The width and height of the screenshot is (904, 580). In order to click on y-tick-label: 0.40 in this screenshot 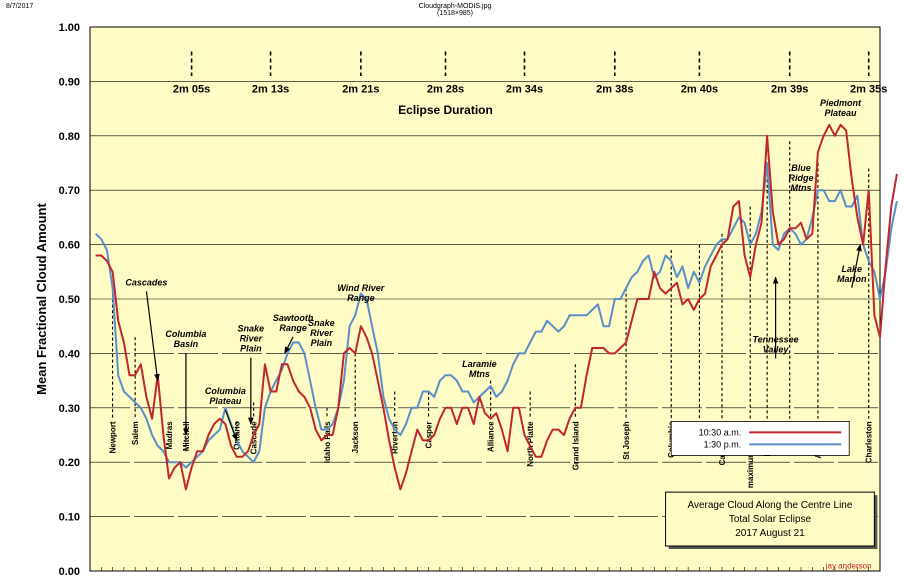, I will do `click(69, 354)`.